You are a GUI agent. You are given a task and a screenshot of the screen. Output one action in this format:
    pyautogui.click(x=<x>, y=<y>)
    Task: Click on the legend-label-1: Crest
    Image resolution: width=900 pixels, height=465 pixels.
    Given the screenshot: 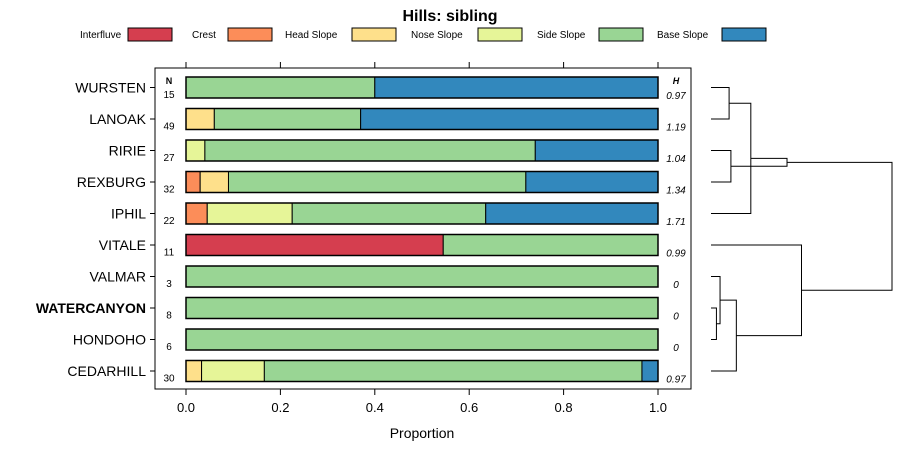 What is the action you would take?
    pyautogui.click(x=204, y=35)
    